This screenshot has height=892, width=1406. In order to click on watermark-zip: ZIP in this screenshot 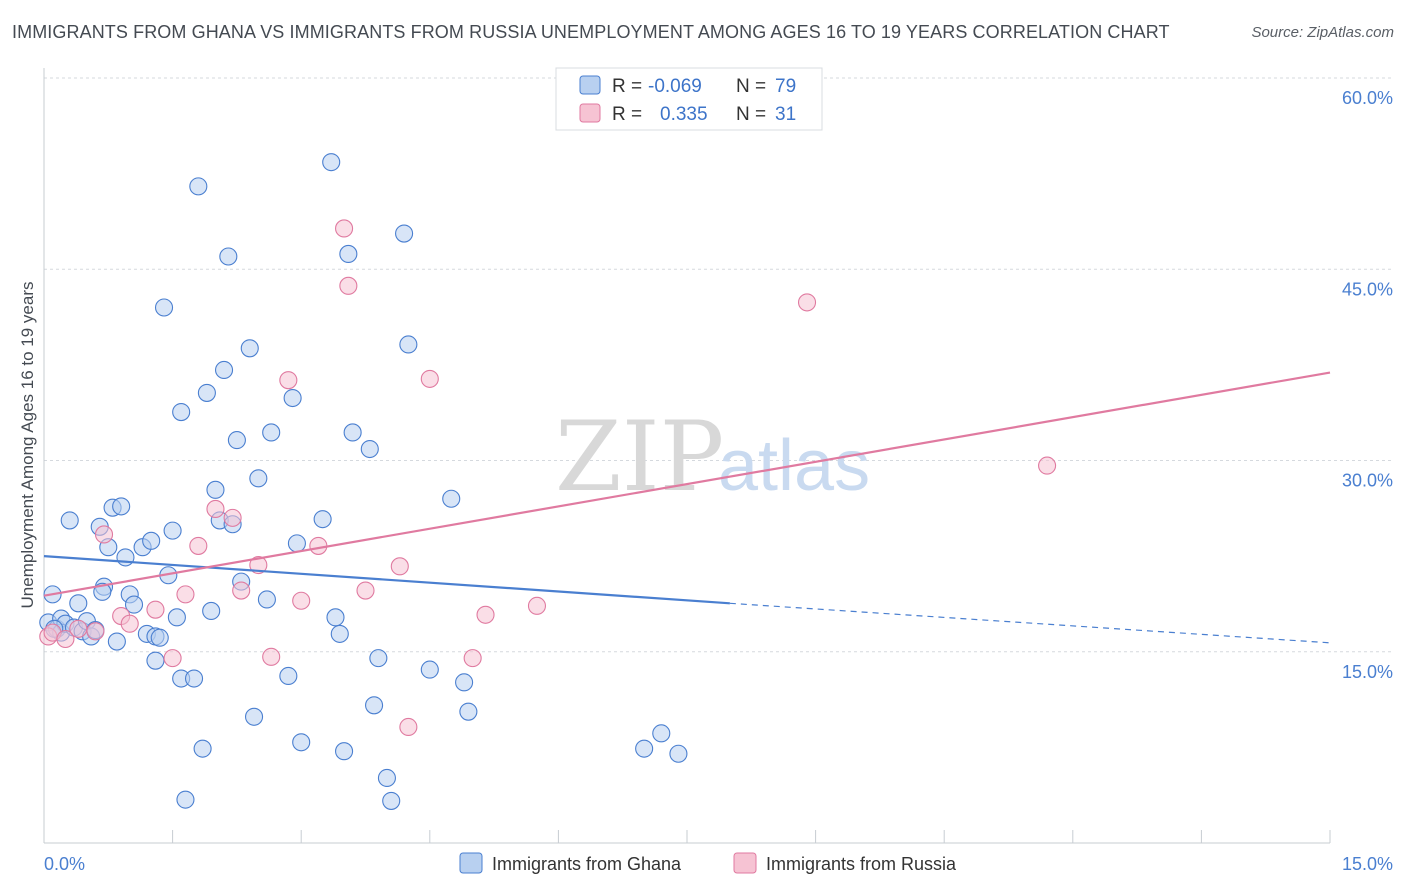, I will do `click(639, 457)`.